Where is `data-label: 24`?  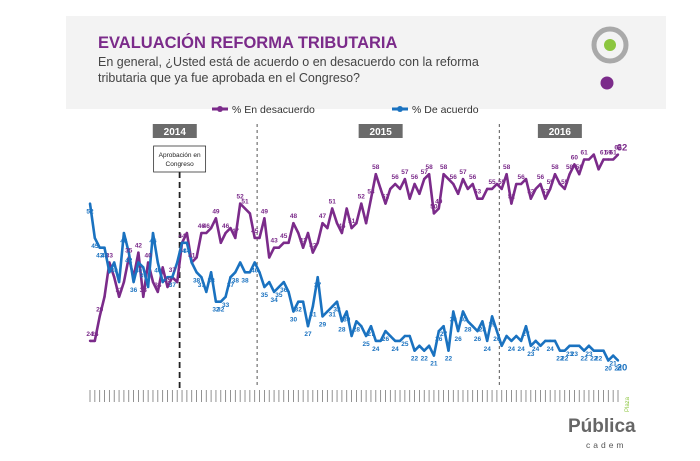 data-label: 24 is located at coordinates (488, 349).